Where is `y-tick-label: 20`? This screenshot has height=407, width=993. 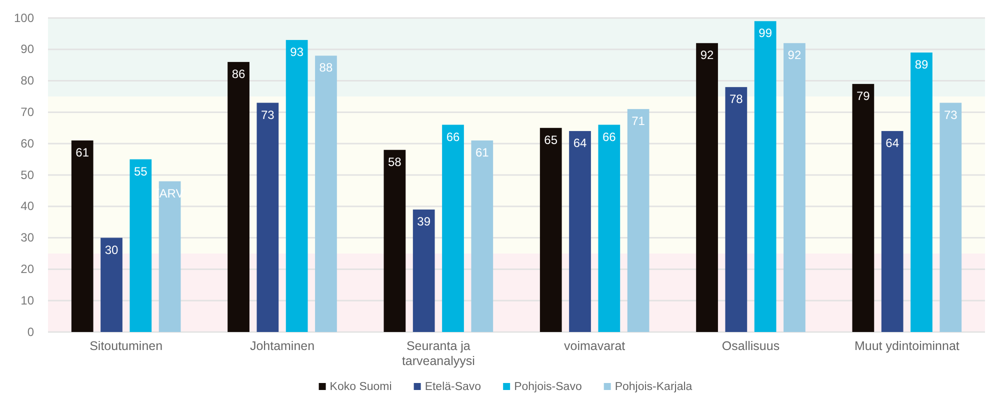
y-tick-label: 20 is located at coordinates (27, 269).